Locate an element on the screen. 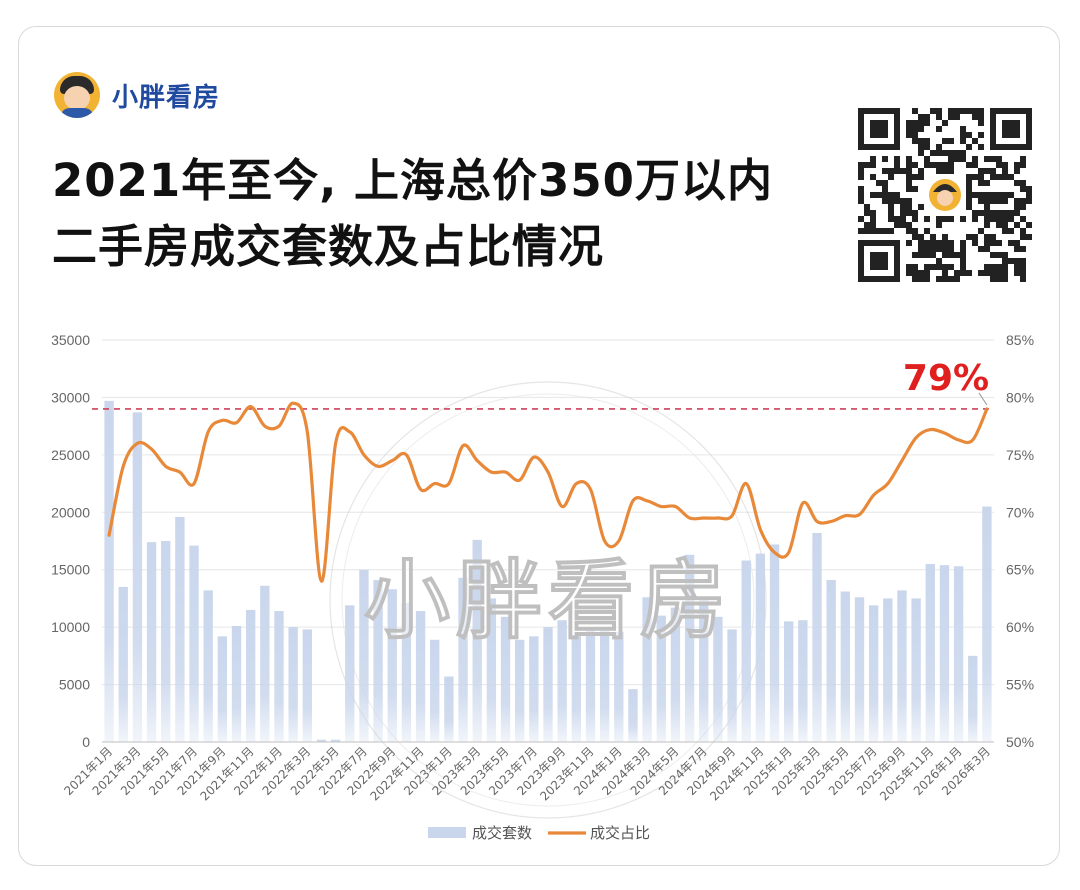 The width and height of the screenshot is (1080, 890). watermark-text: 小胖看房 is located at coordinates (548, 601).